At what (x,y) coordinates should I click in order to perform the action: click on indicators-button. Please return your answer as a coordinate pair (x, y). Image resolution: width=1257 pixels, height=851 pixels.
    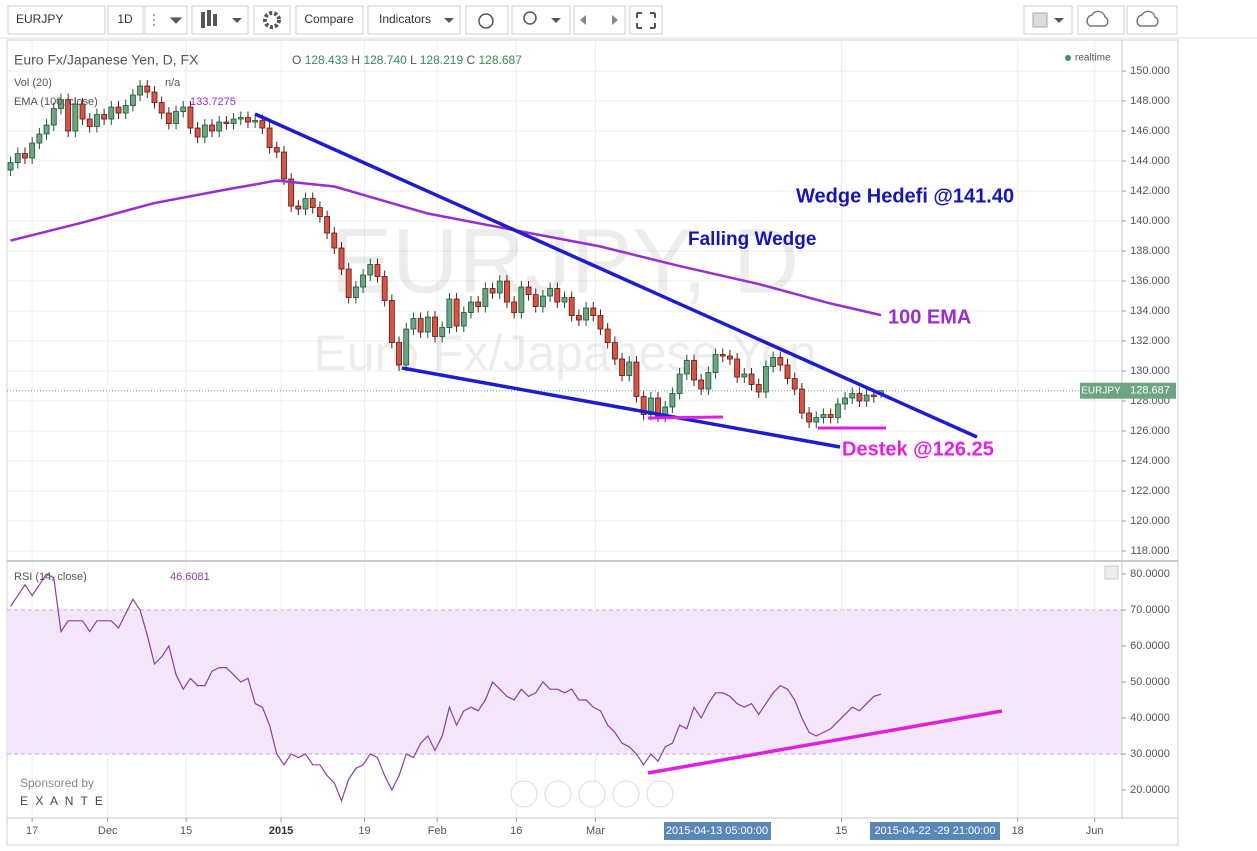
    Looking at the image, I should click on (414, 20).